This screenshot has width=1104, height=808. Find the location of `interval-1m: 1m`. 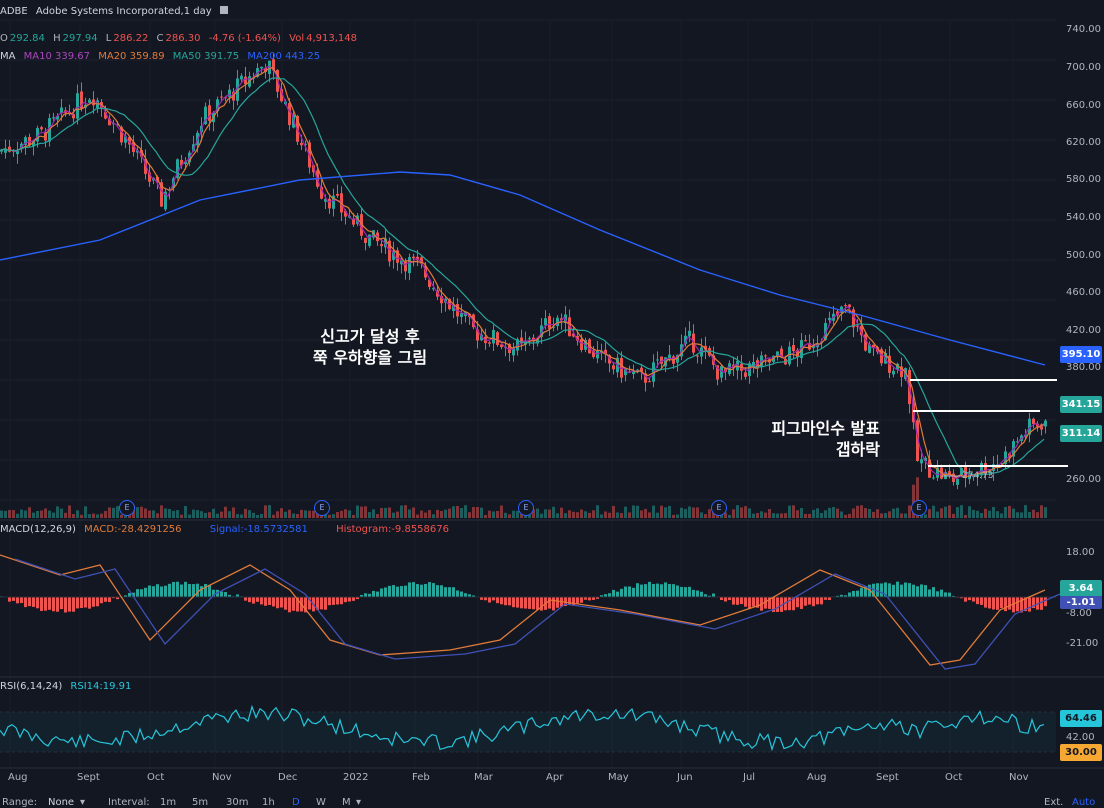

interval-1m: 1m is located at coordinates (168, 802).